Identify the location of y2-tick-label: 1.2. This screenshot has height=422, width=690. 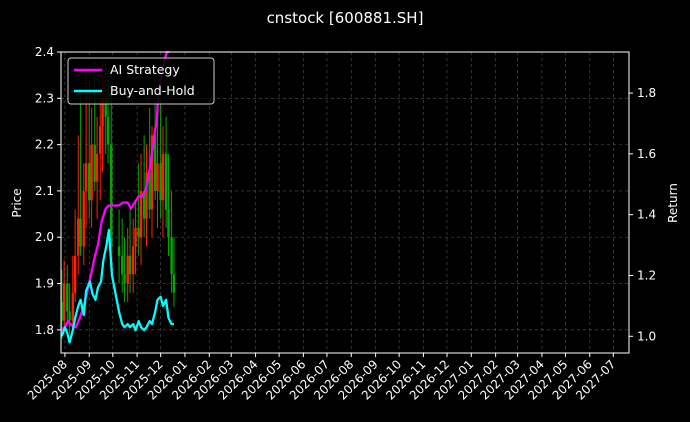
(646, 275).